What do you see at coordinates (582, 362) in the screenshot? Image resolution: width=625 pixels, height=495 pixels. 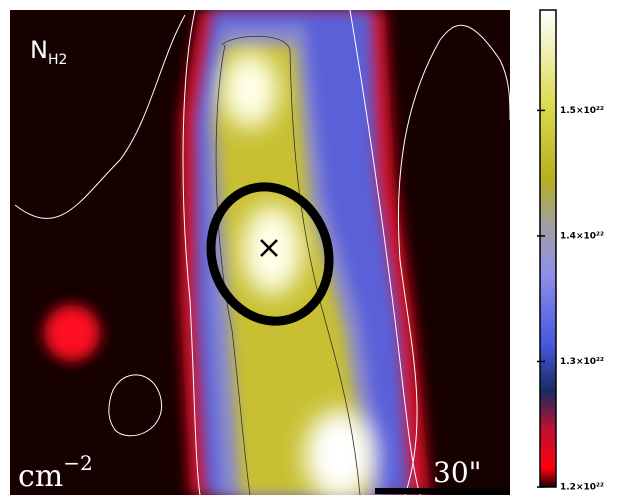 I see `colorbar-tick-label: 1.3×10²²` at bounding box center [582, 362].